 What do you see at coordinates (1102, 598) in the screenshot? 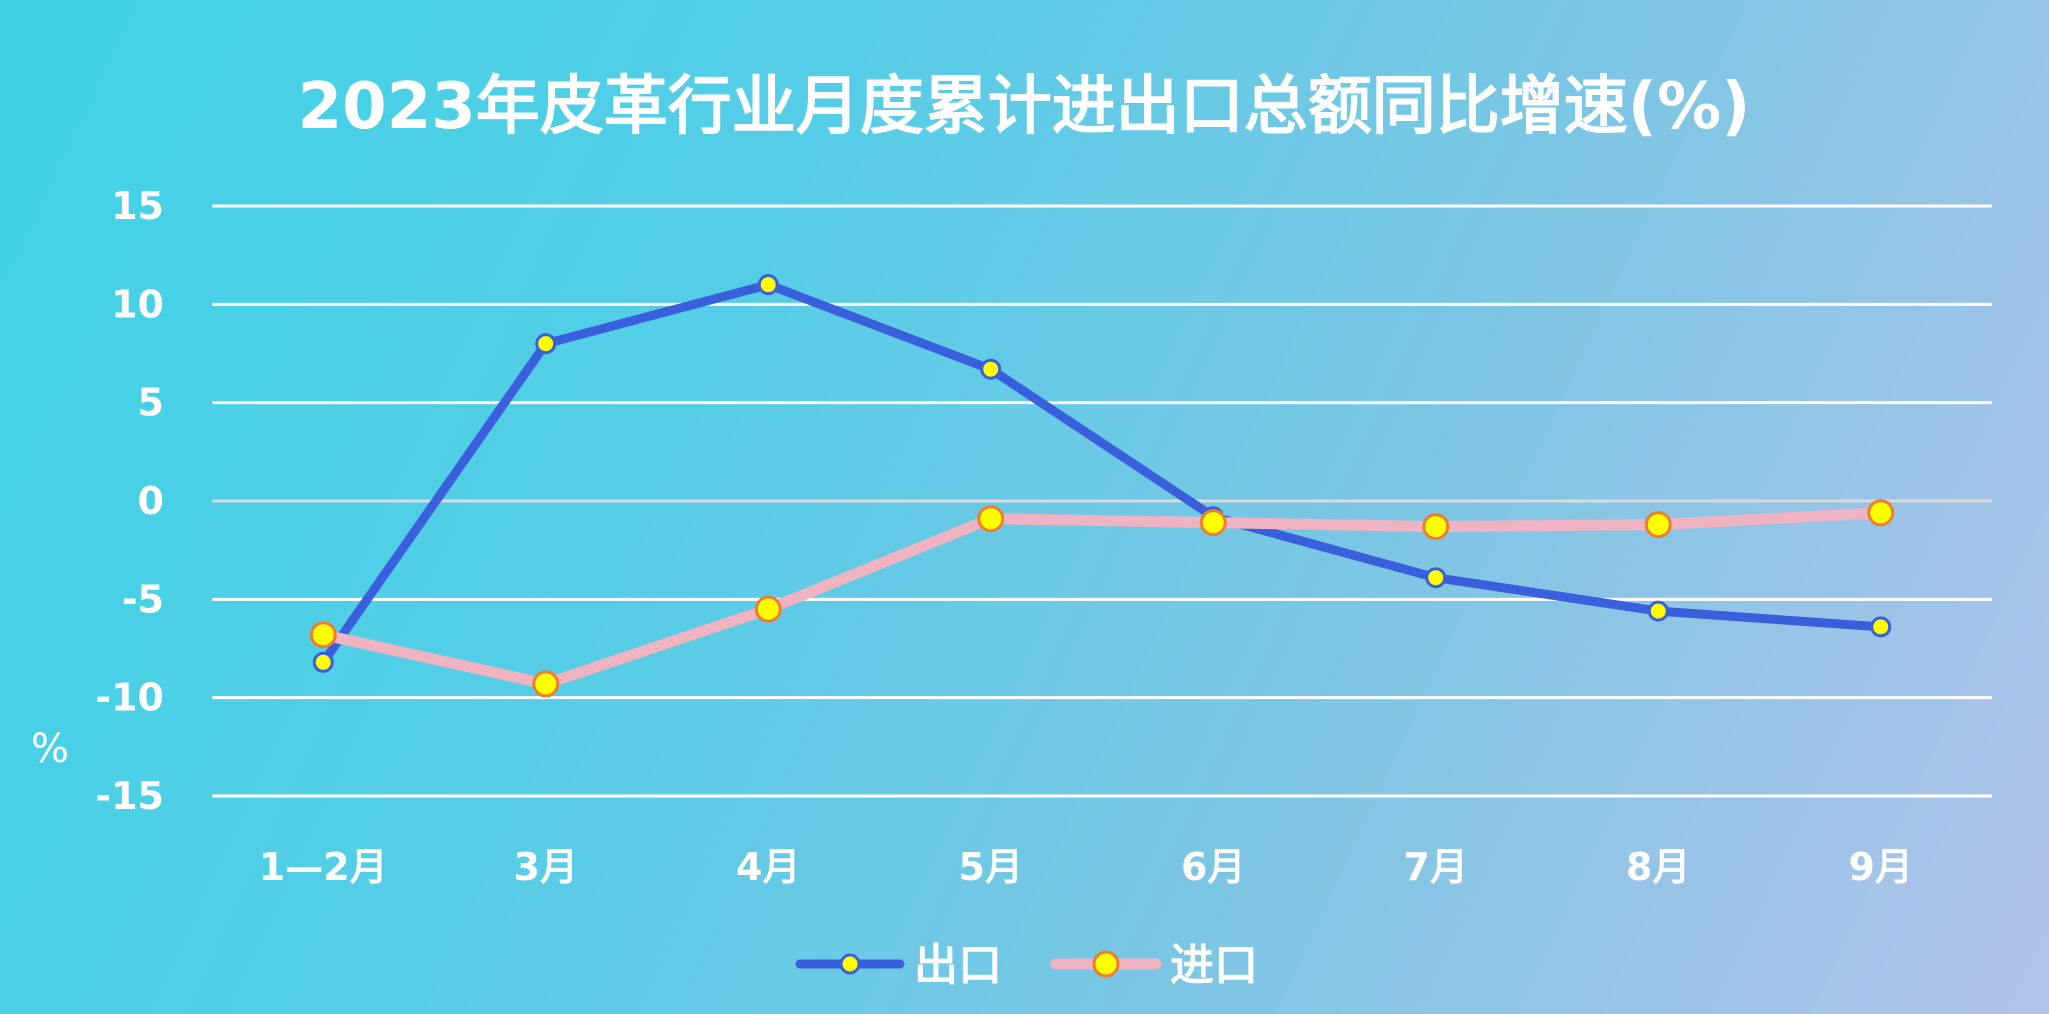
I see `series-line` at bounding box center [1102, 598].